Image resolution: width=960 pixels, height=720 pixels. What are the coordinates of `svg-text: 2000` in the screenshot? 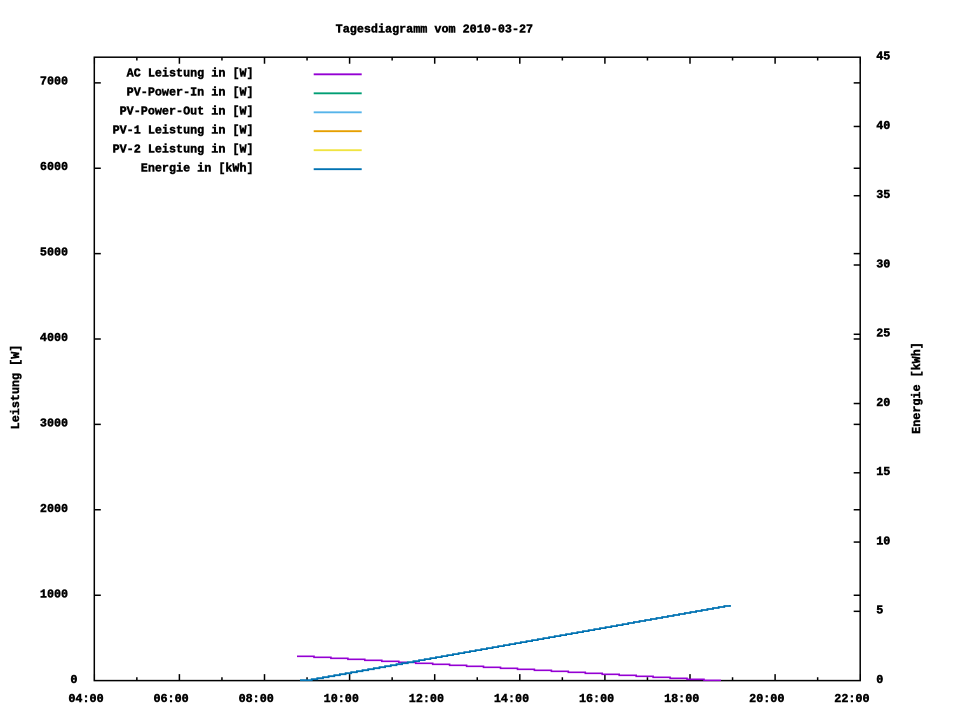 It's located at (54, 509).